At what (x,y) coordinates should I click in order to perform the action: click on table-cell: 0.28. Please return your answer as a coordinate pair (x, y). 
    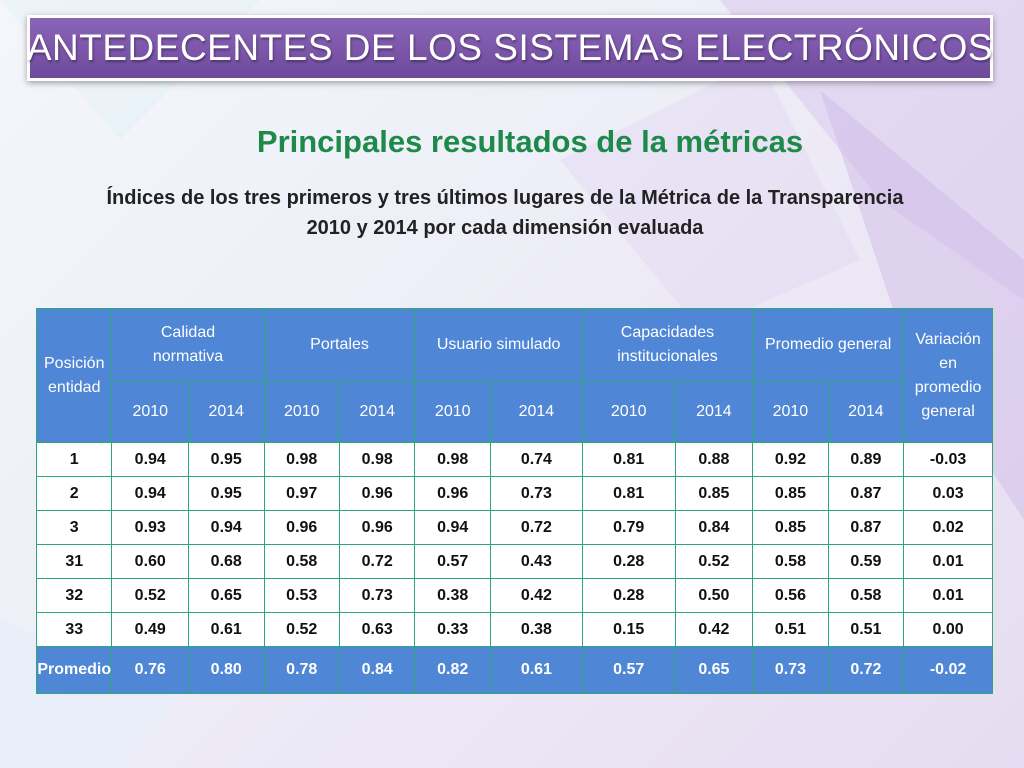
    Looking at the image, I should click on (628, 595).